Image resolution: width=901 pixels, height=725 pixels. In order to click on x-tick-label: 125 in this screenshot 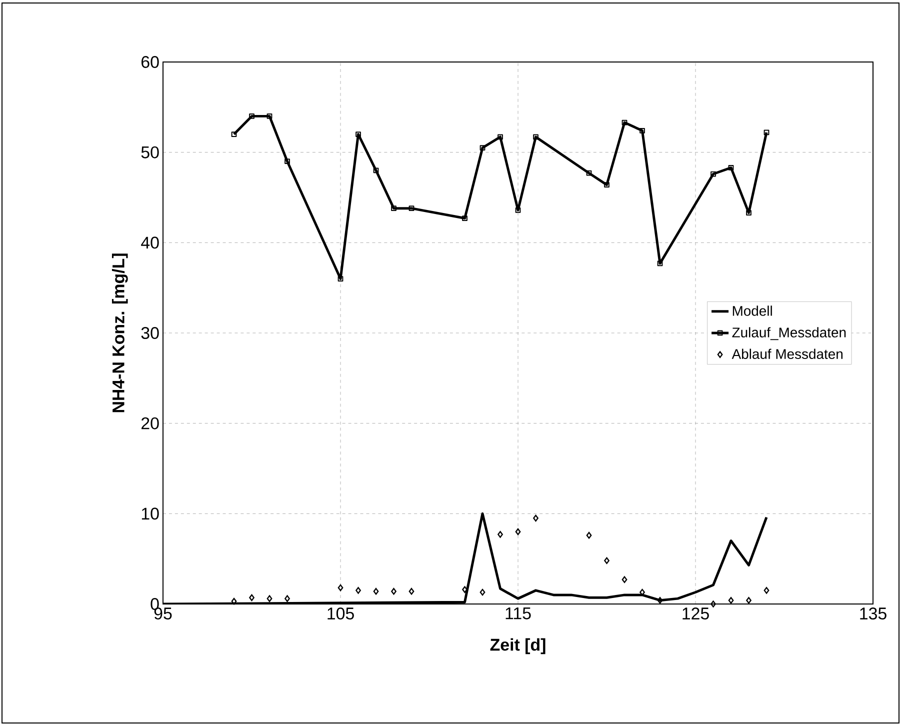, I will do `click(695, 614)`.